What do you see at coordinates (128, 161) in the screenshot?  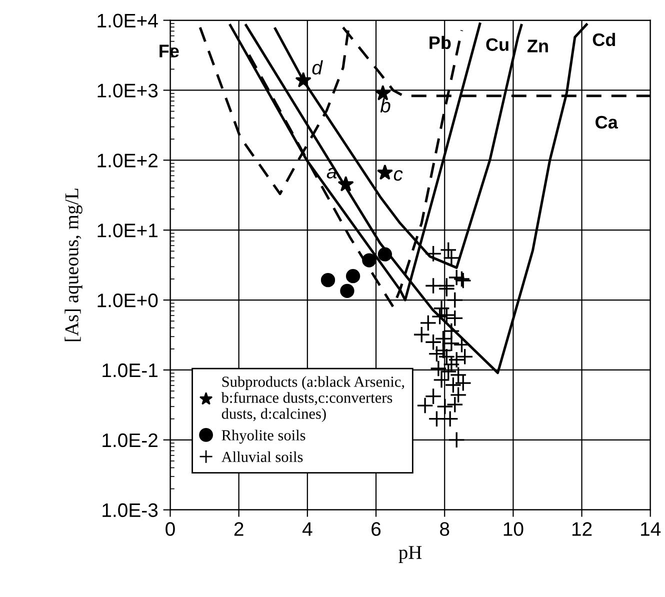 I see `y-tick-label: 1.0E+2` at bounding box center [128, 161].